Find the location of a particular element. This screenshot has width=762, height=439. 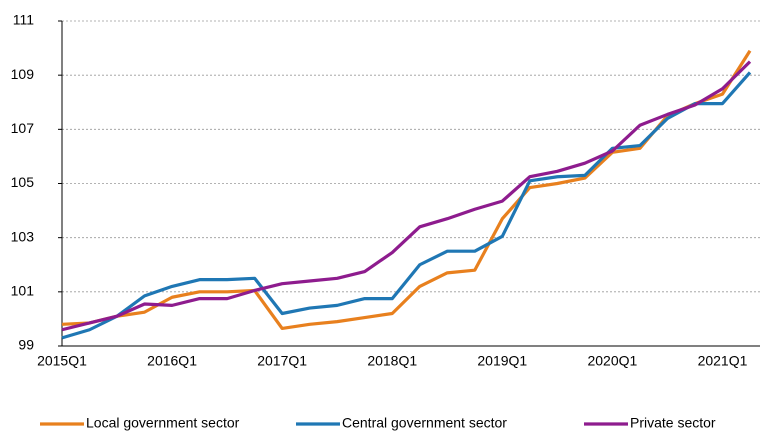

y-tick-label: 109 is located at coordinates (23, 74).